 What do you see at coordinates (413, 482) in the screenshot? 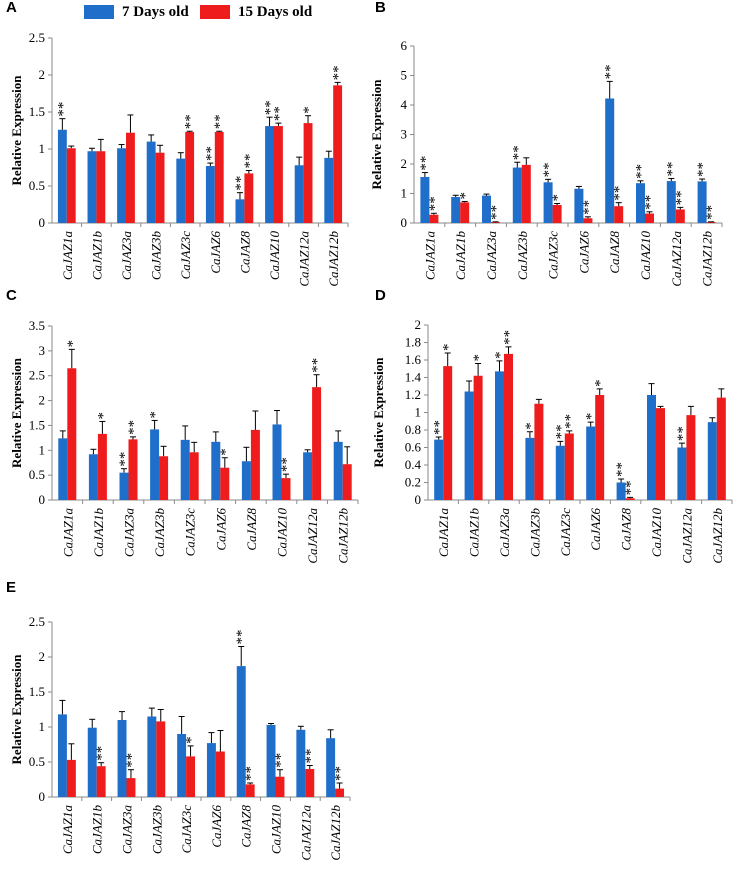
I see `y-tick-label: 0.2` at bounding box center [413, 482].